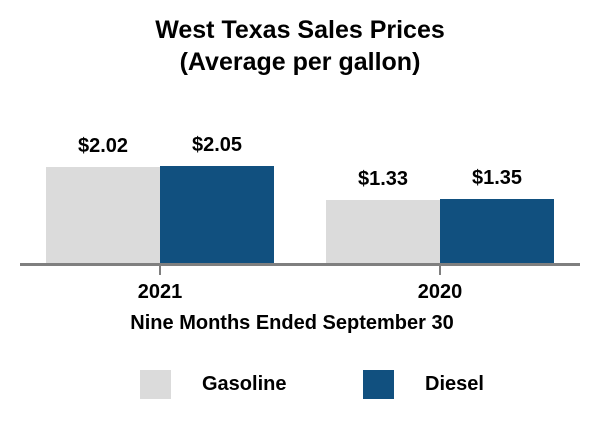 The height and width of the screenshot is (430, 600). What do you see at coordinates (300, 264) in the screenshot?
I see `x-axis-line` at bounding box center [300, 264].